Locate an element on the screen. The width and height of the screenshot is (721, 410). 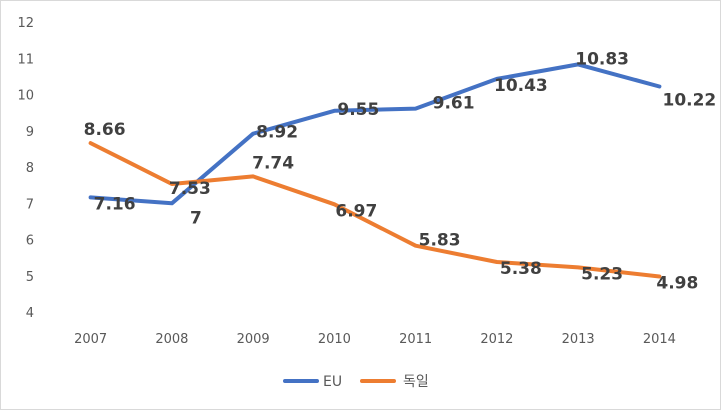
x-tick-label: 2009 is located at coordinates (253, 339).